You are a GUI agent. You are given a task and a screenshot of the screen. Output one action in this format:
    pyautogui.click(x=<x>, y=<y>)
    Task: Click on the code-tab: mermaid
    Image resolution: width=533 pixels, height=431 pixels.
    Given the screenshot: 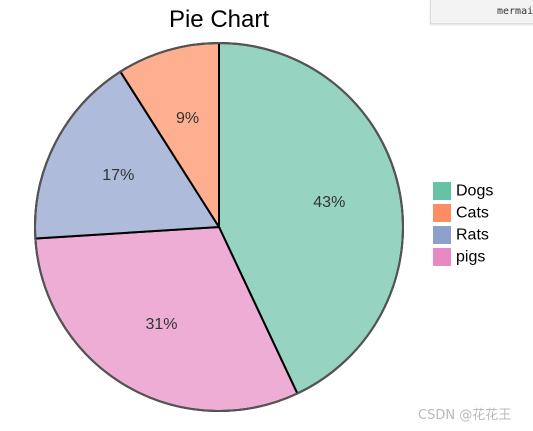 What is the action you would take?
    pyautogui.click(x=481, y=12)
    